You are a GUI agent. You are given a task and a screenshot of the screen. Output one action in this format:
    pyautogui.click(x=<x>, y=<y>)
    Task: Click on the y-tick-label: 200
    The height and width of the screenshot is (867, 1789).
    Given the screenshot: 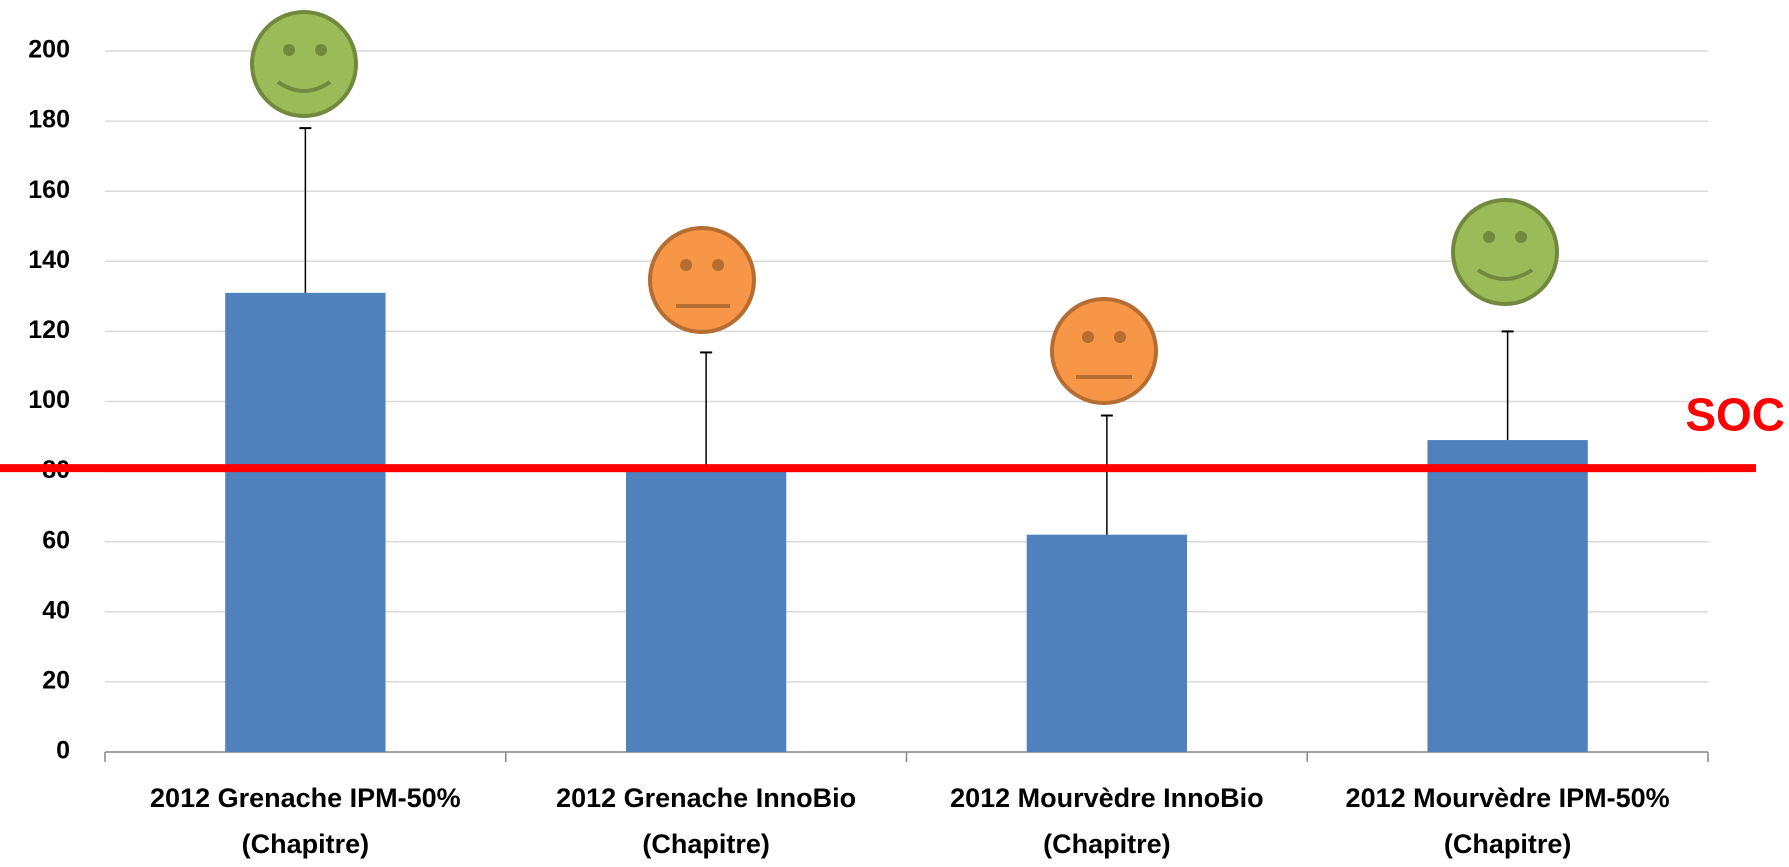 What is the action you would take?
    pyautogui.click(x=49, y=50)
    